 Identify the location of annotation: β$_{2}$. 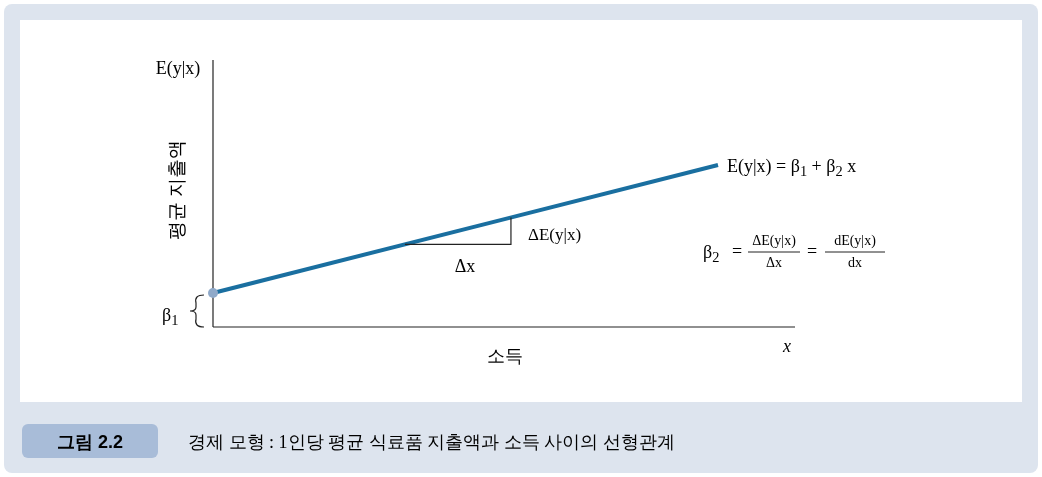
(711, 254).